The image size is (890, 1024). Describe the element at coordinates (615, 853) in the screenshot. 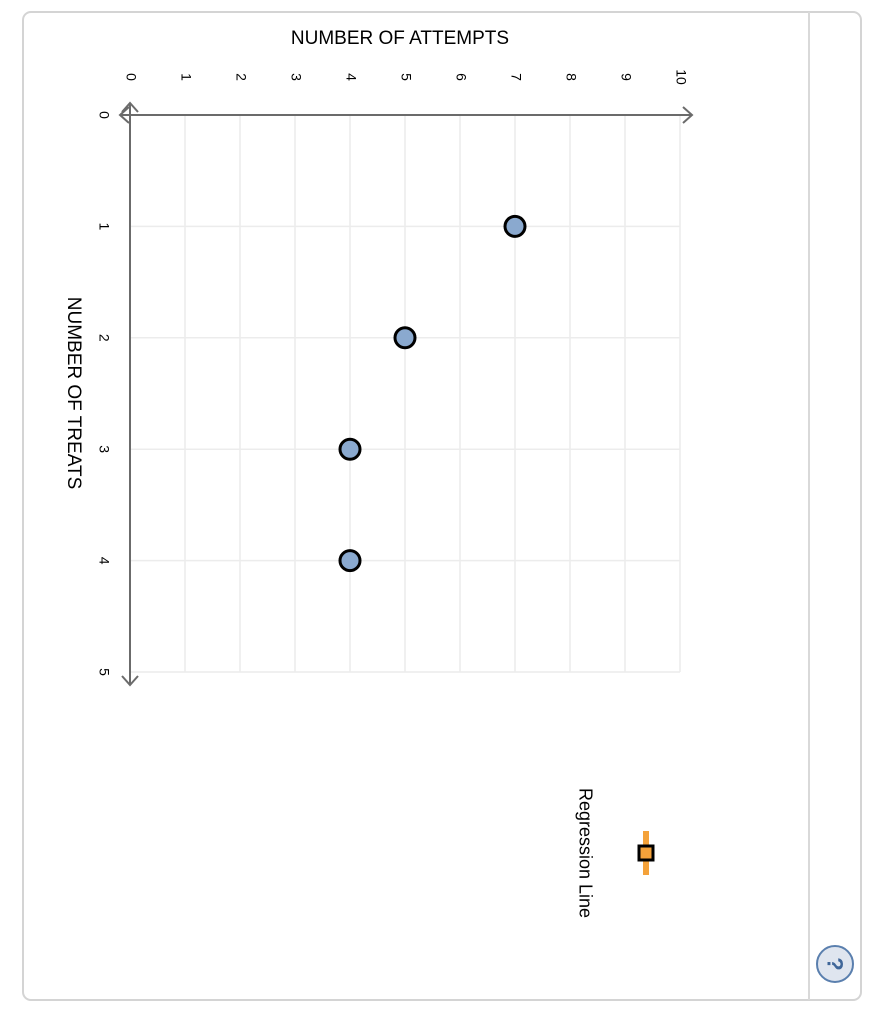

I see `regression-line-tool: Regression Line` at that location.